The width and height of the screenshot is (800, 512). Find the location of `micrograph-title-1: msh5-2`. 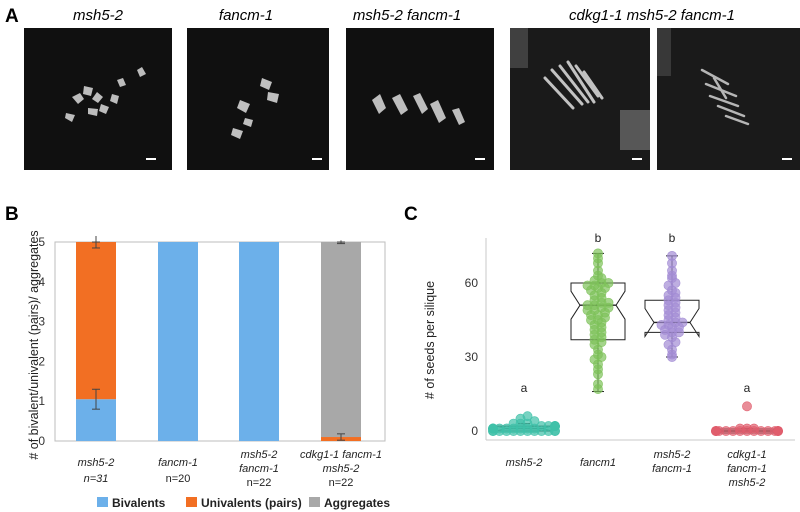

micrograph-title-1: msh5-2 is located at coordinates (98, 15).